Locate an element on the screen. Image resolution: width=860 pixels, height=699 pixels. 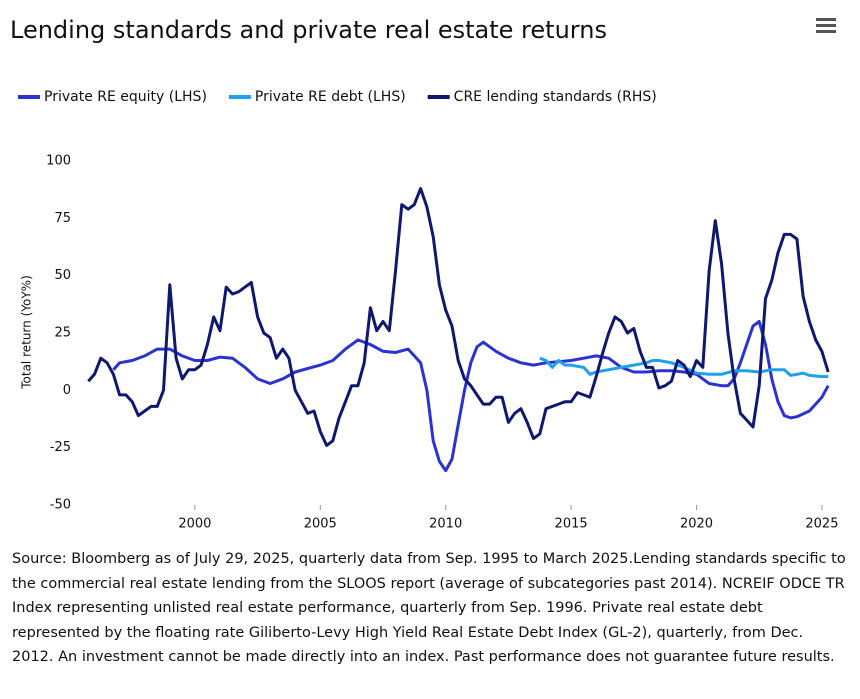
legend-item: Private RE debt (LHS) is located at coordinates (317, 97).